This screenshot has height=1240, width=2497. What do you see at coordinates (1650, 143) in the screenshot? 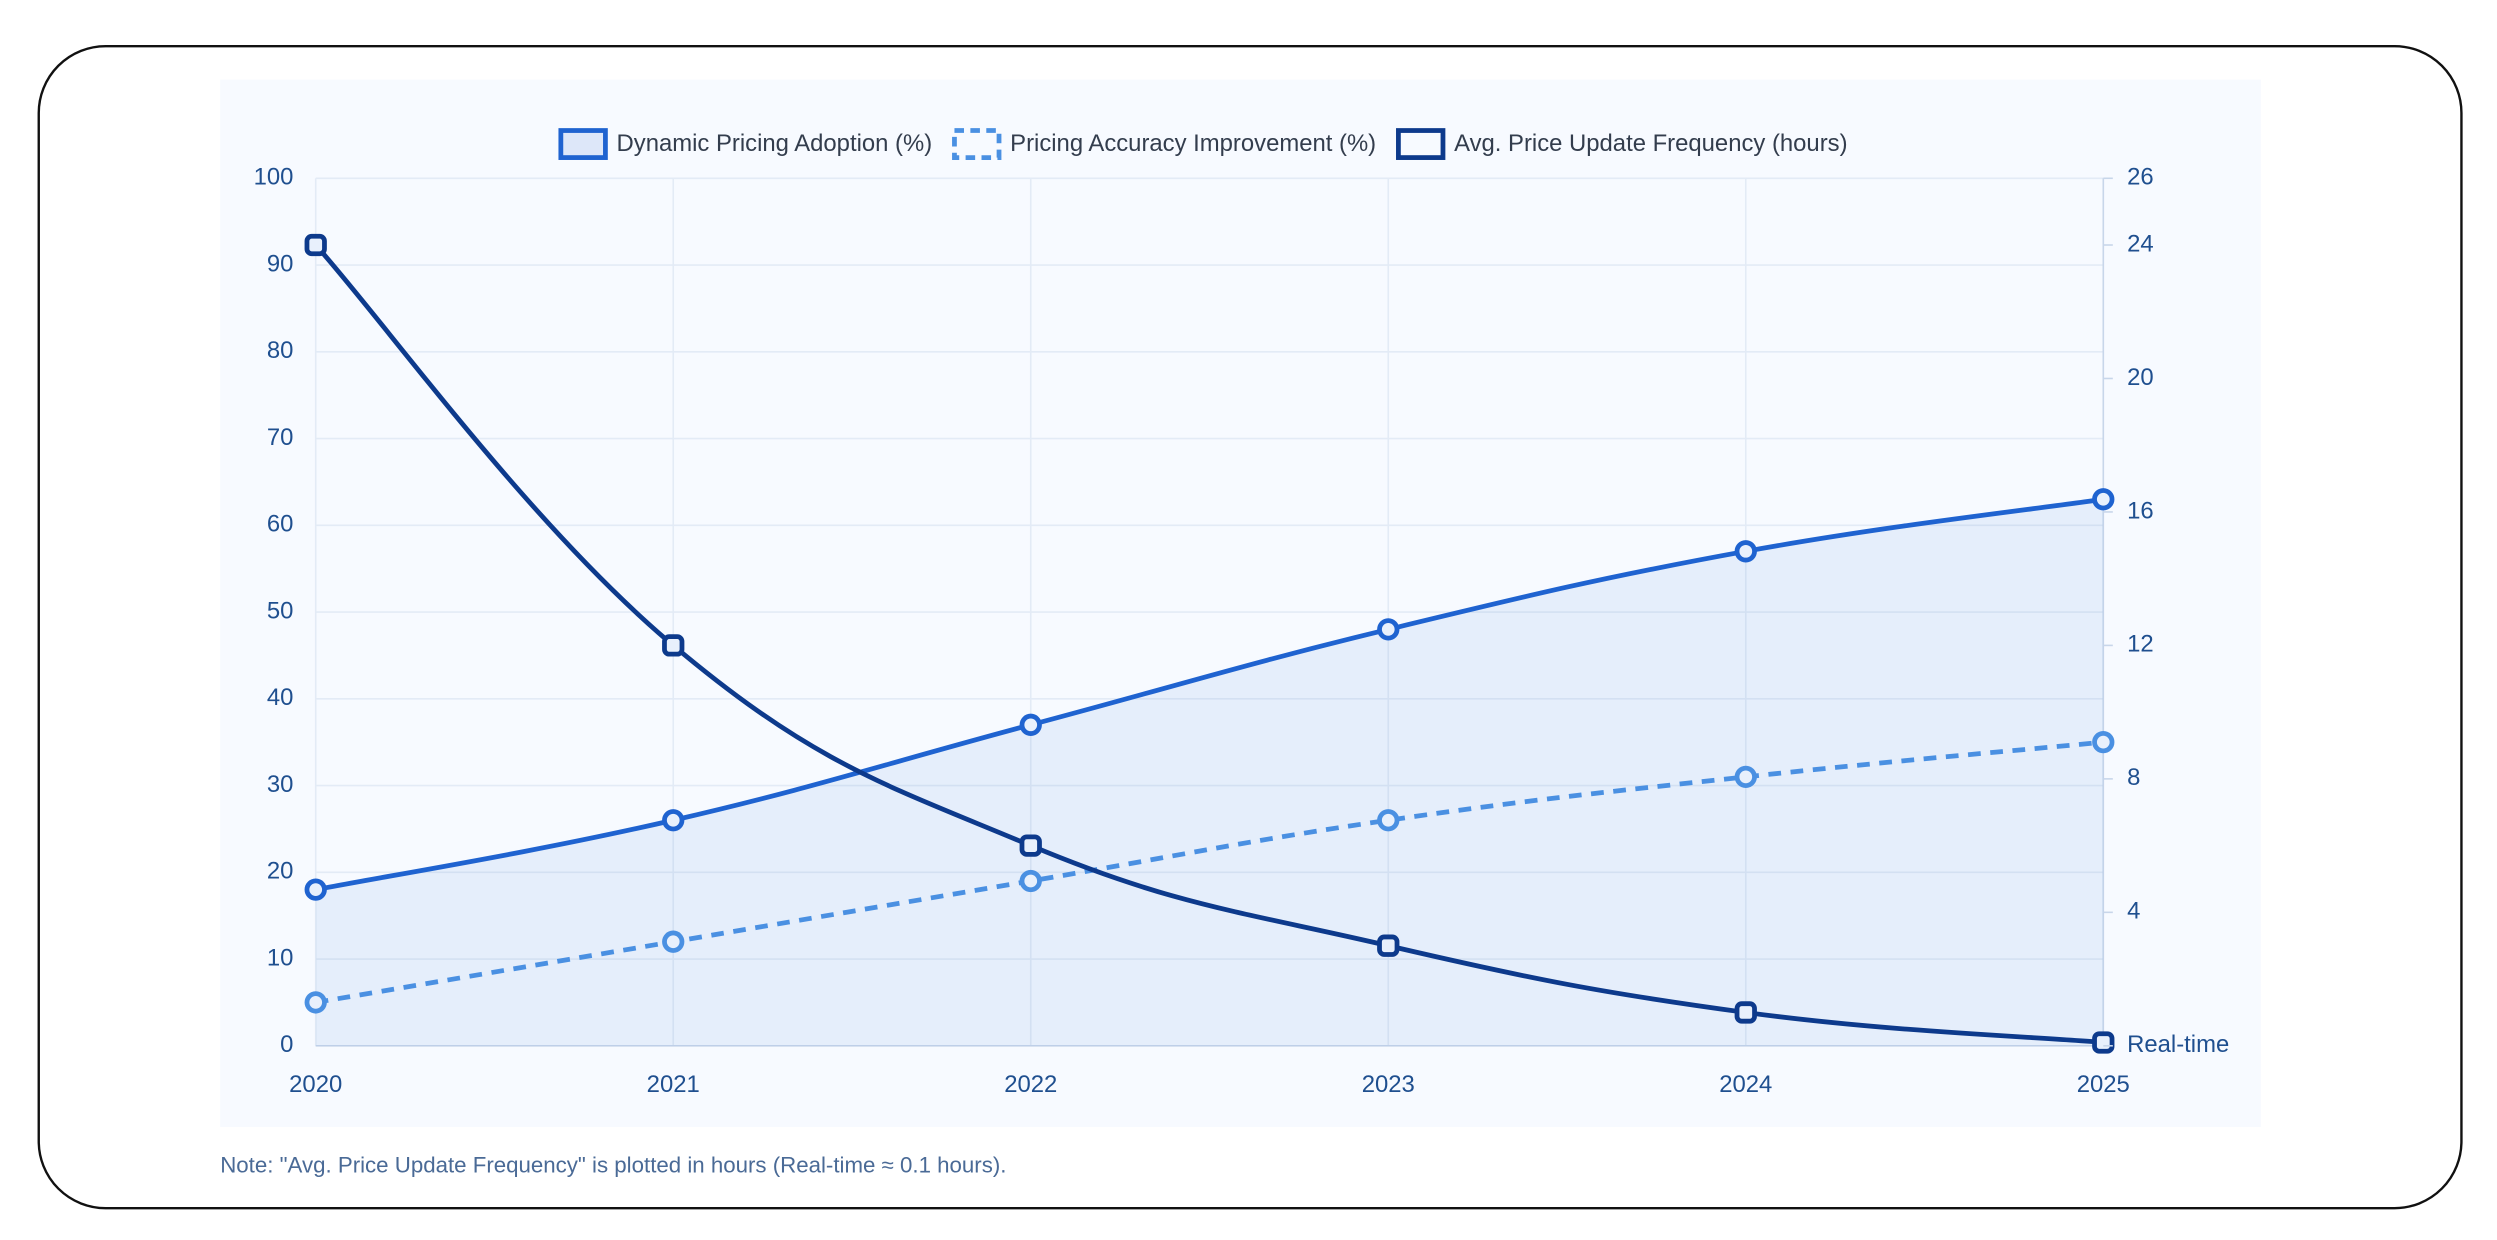
I see `legend-label: Avg. Price Update Frequency (hours)` at bounding box center [1650, 143].